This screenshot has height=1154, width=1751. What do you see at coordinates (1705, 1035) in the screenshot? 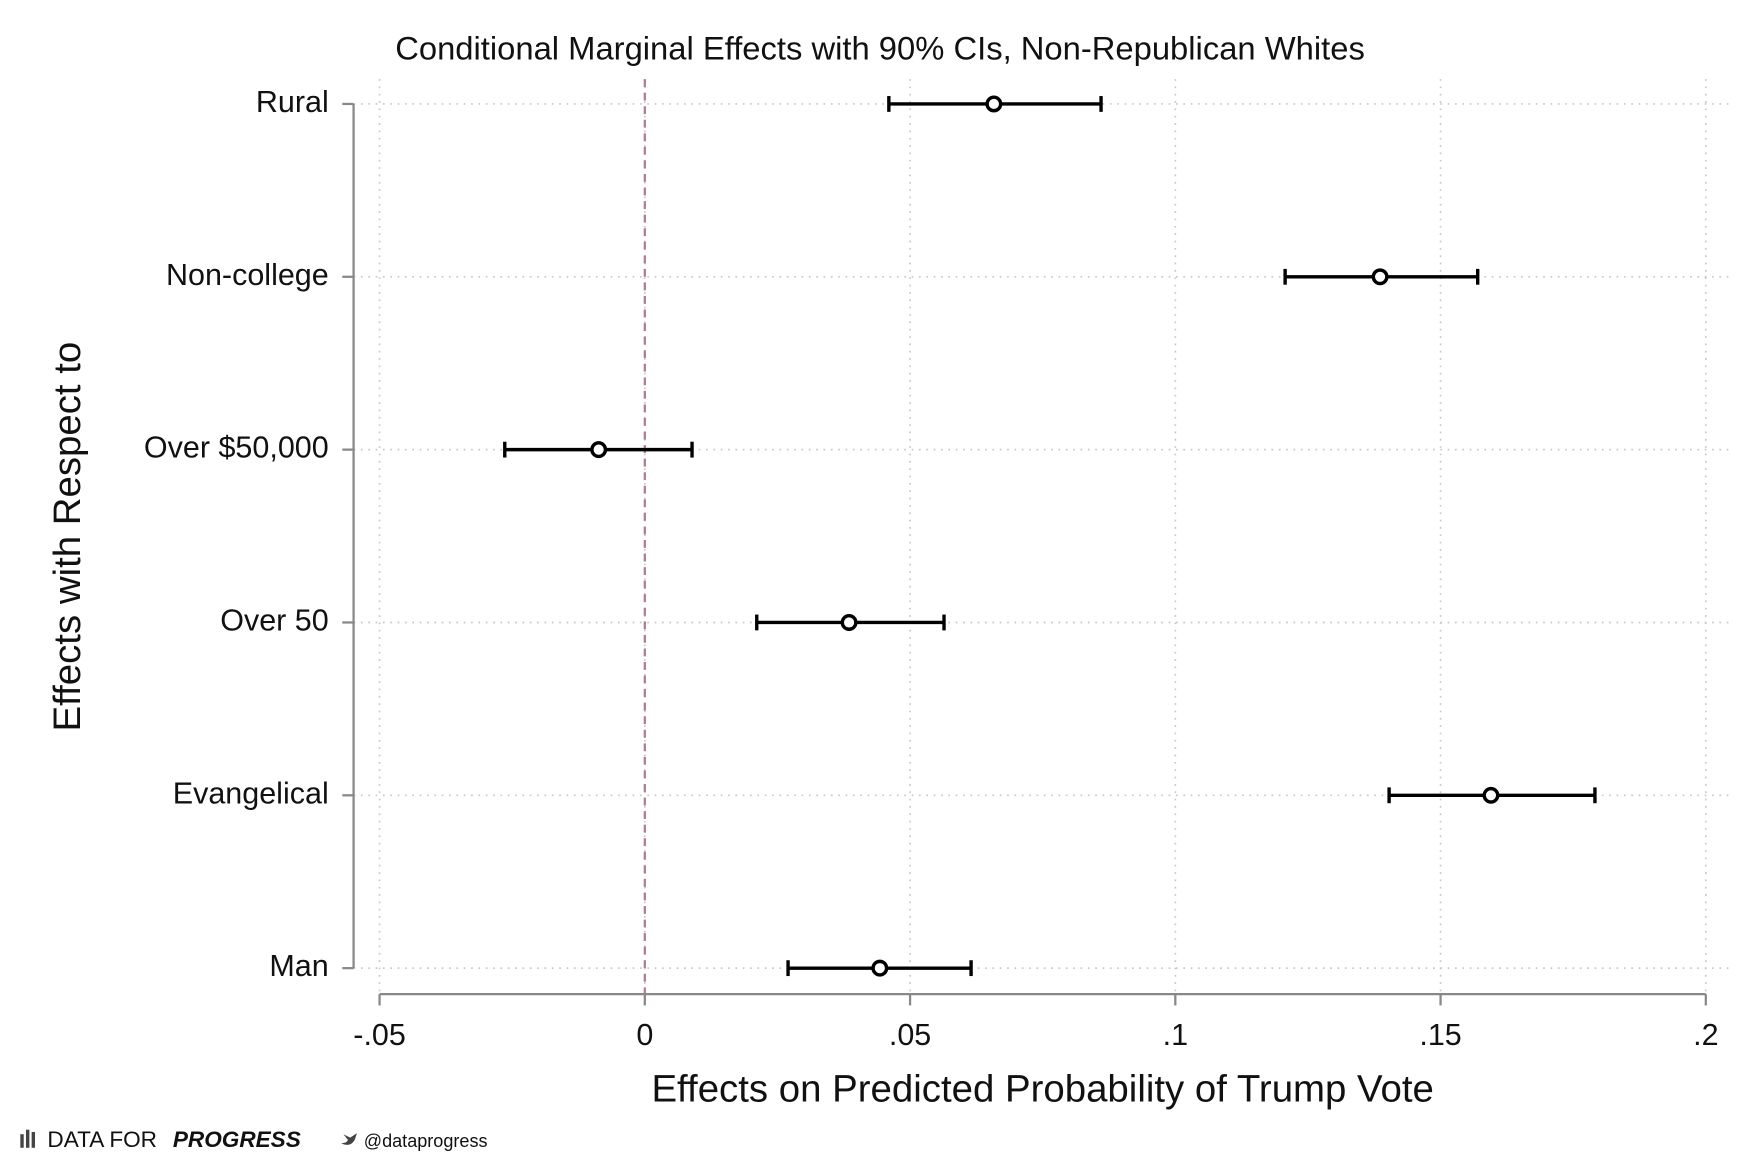
I see `x-tick-label: .2` at bounding box center [1705, 1035].